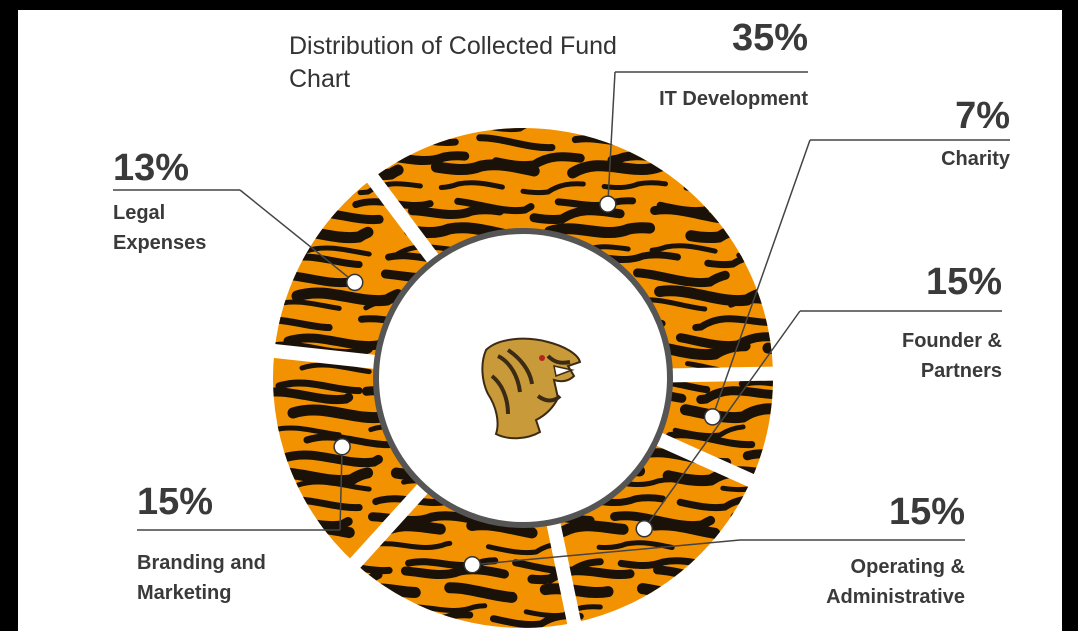 The image size is (1078, 631). I want to click on category-label: Legal Expenses, so click(160, 228).